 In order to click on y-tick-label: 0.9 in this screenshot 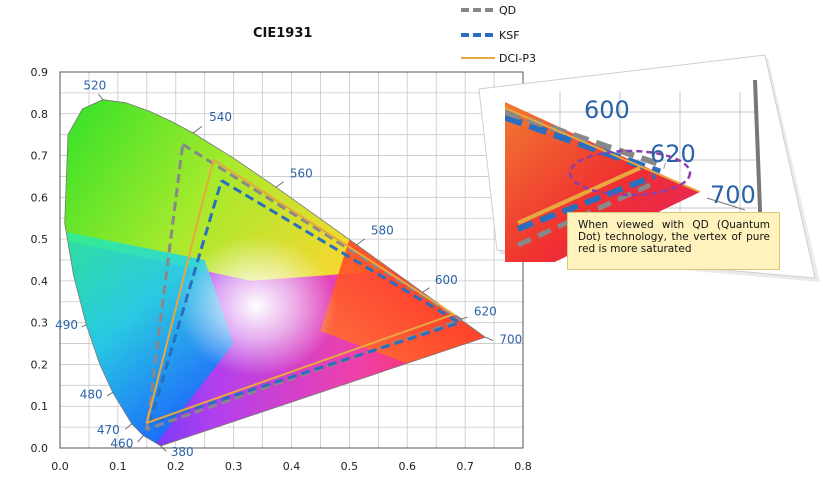, I will do `click(40, 72)`.